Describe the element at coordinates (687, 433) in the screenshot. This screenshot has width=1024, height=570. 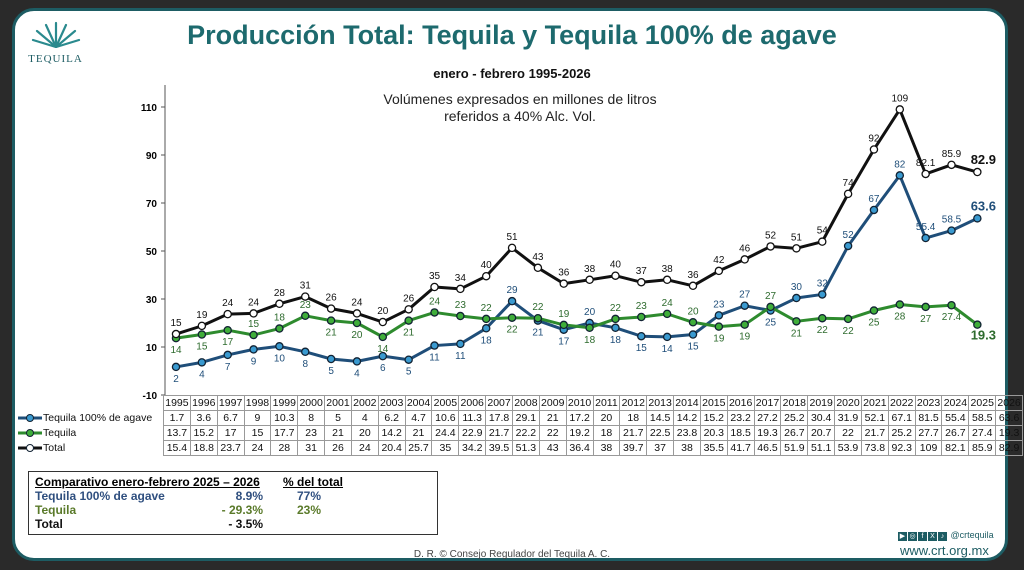
I see `value-cell: 23.8` at that location.